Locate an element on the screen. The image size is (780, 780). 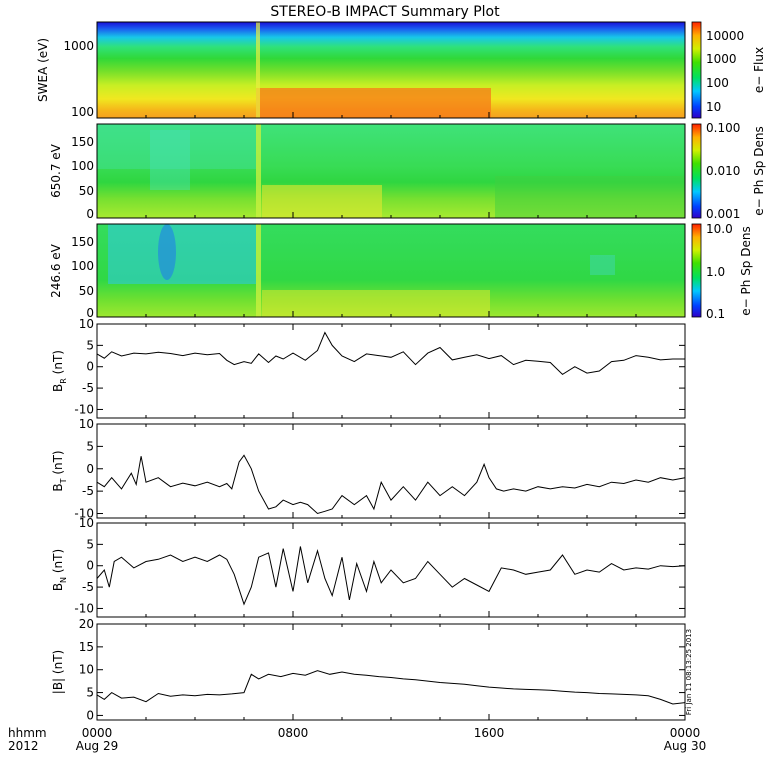
bmag-ytick-label: 15 is located at coordinates (86, 647).